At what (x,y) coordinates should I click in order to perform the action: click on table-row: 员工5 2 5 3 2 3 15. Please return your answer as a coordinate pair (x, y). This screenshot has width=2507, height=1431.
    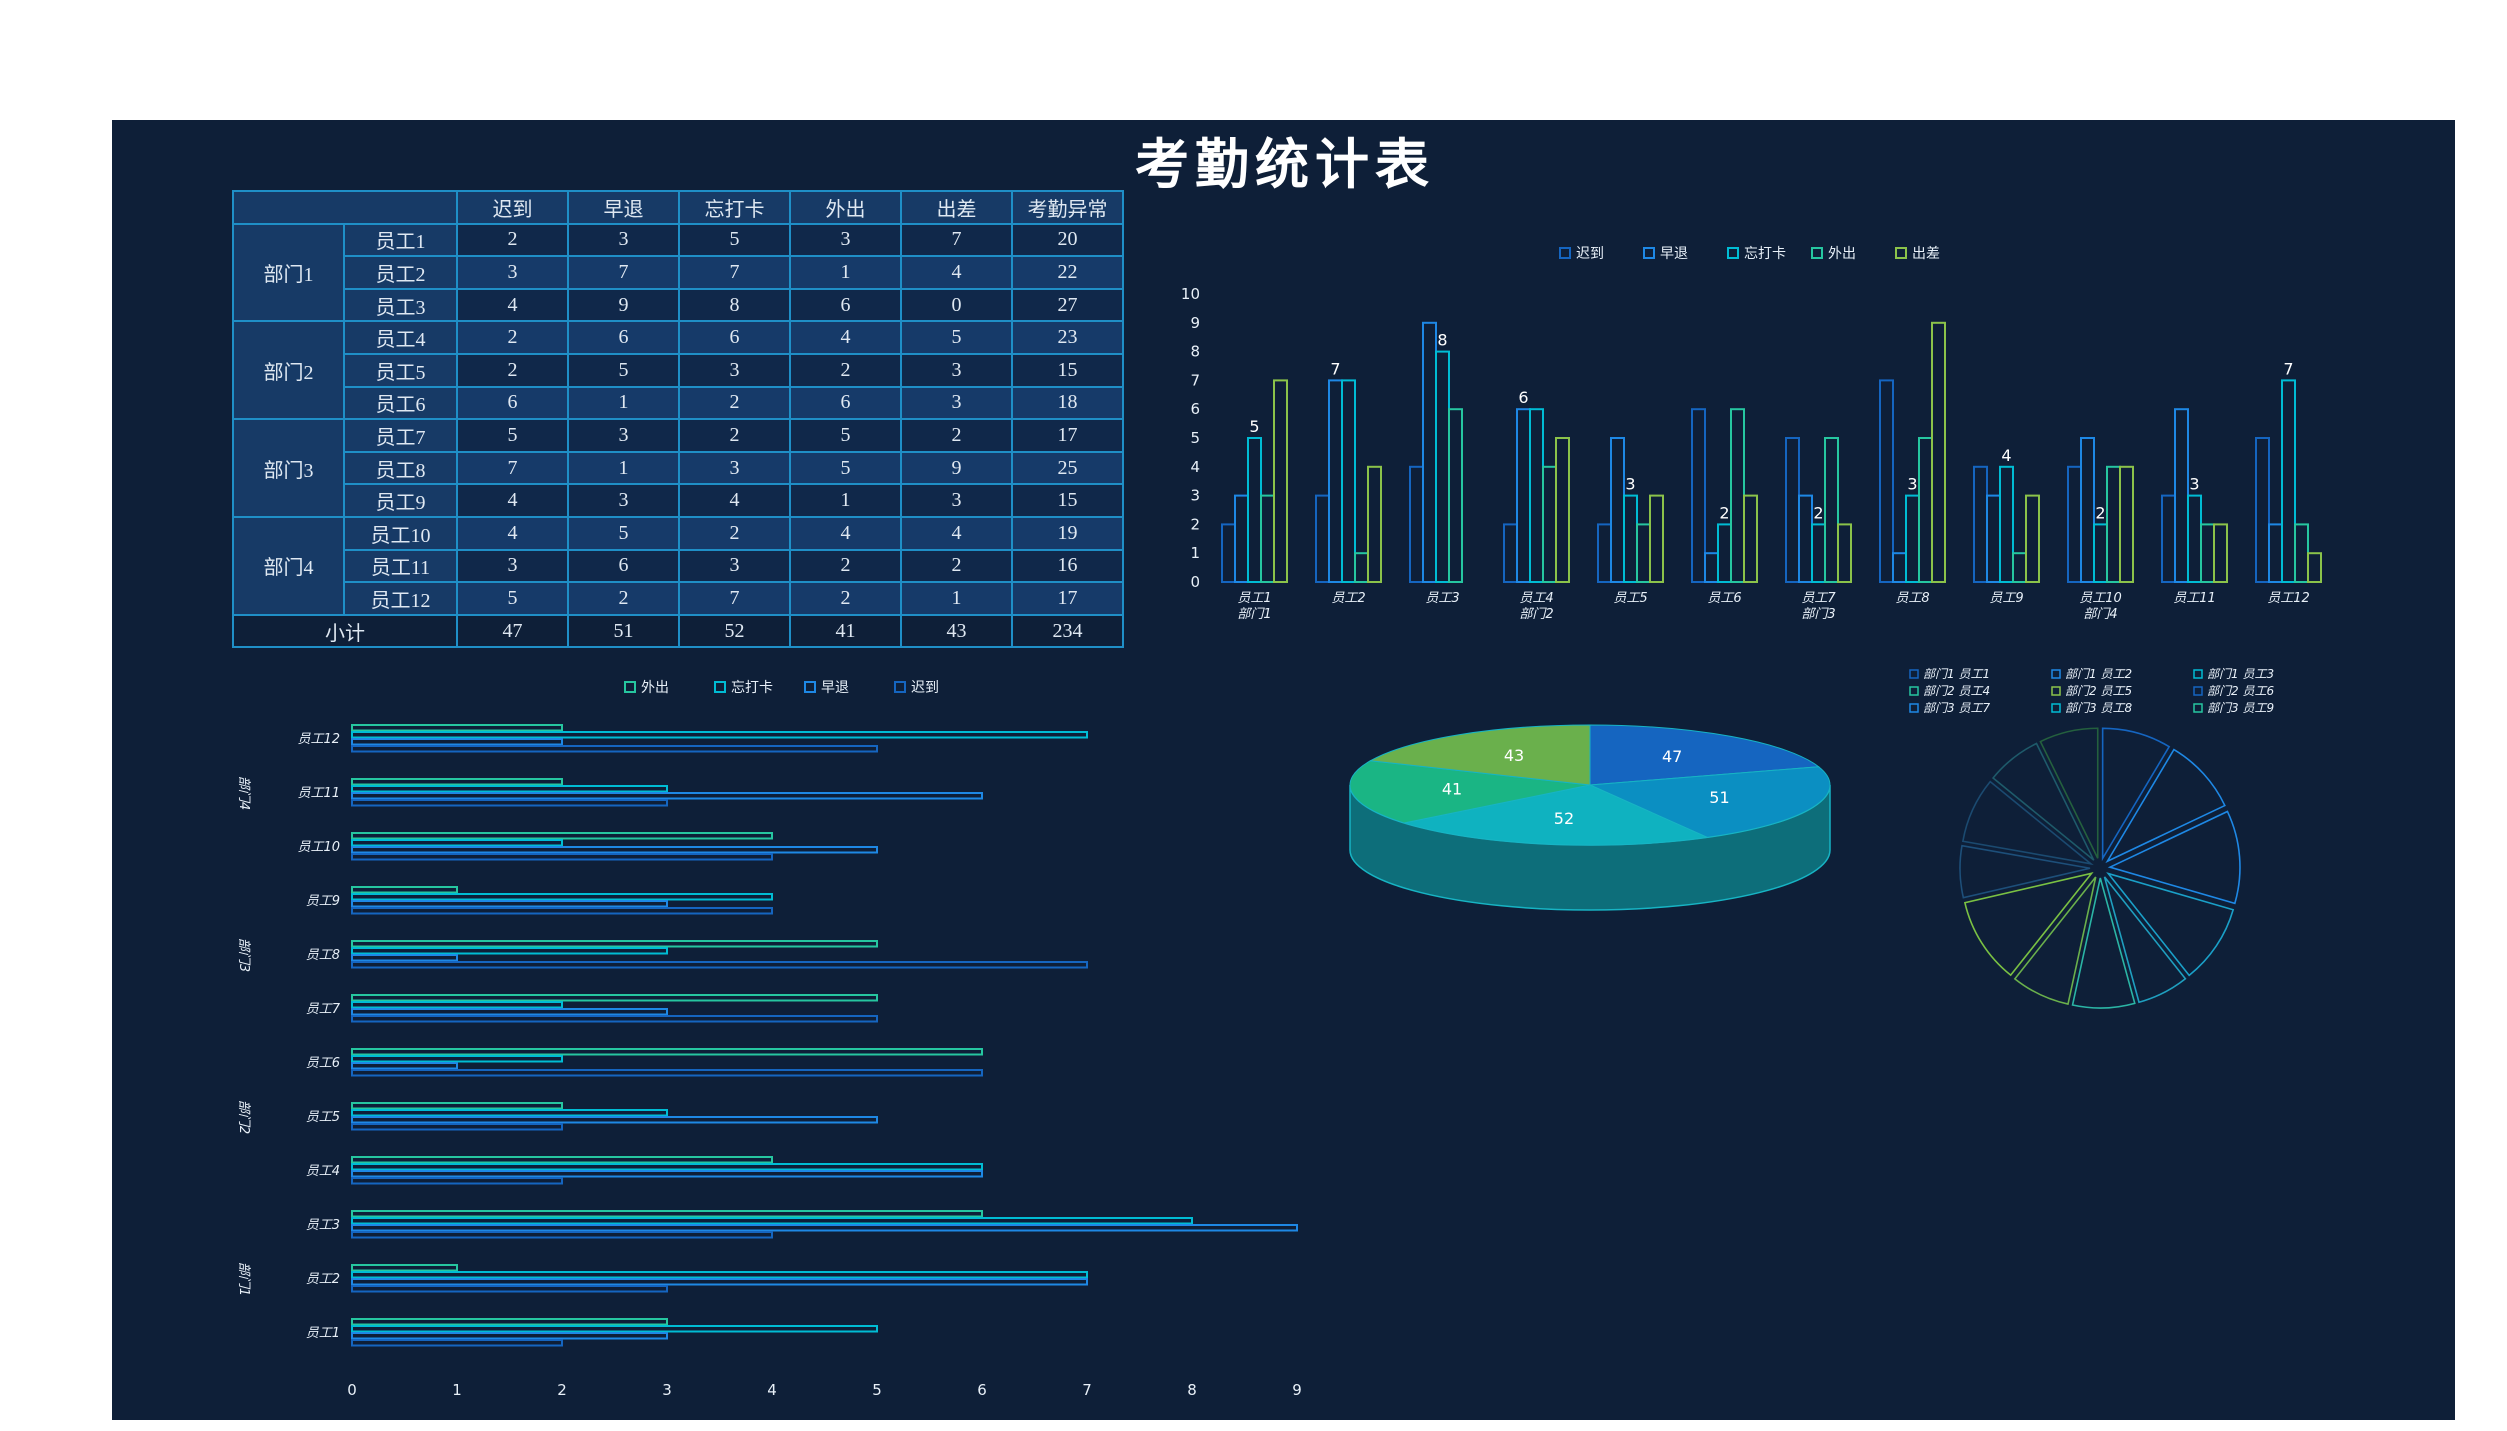
    Looking at the image, I should click on (678, 370).